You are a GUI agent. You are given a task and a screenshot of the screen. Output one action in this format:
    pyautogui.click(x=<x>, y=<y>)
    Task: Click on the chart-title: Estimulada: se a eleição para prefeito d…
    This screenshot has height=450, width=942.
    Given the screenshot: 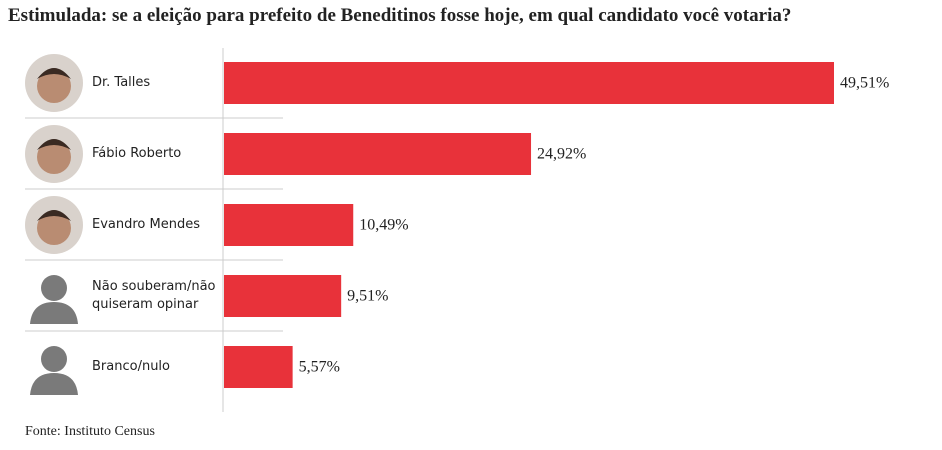 What is the action you would take?
    pyautogui.click(x=400, y=15)
    